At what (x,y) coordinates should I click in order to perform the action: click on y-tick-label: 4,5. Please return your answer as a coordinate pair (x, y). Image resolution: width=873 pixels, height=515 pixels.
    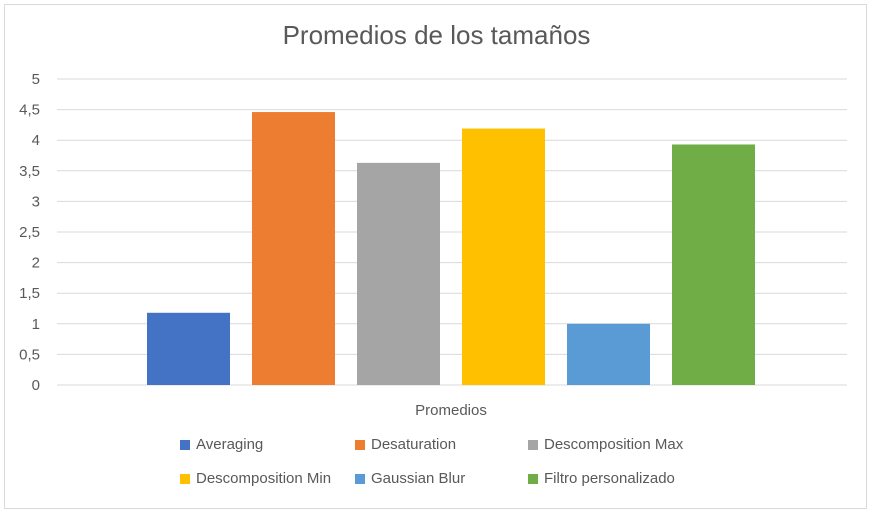
    Looking at the image, I should click on (29, 110).